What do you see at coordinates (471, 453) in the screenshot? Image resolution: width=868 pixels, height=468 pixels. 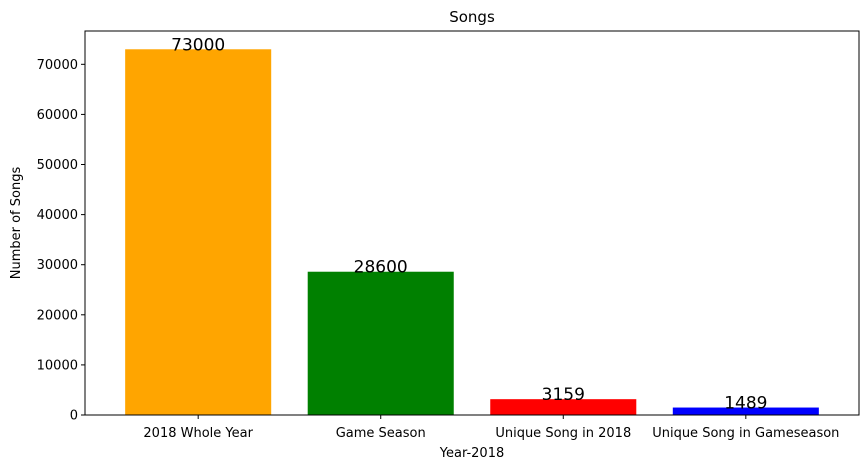 I see `x-axis-label: Year-2018` at bounding box center [471, 453].